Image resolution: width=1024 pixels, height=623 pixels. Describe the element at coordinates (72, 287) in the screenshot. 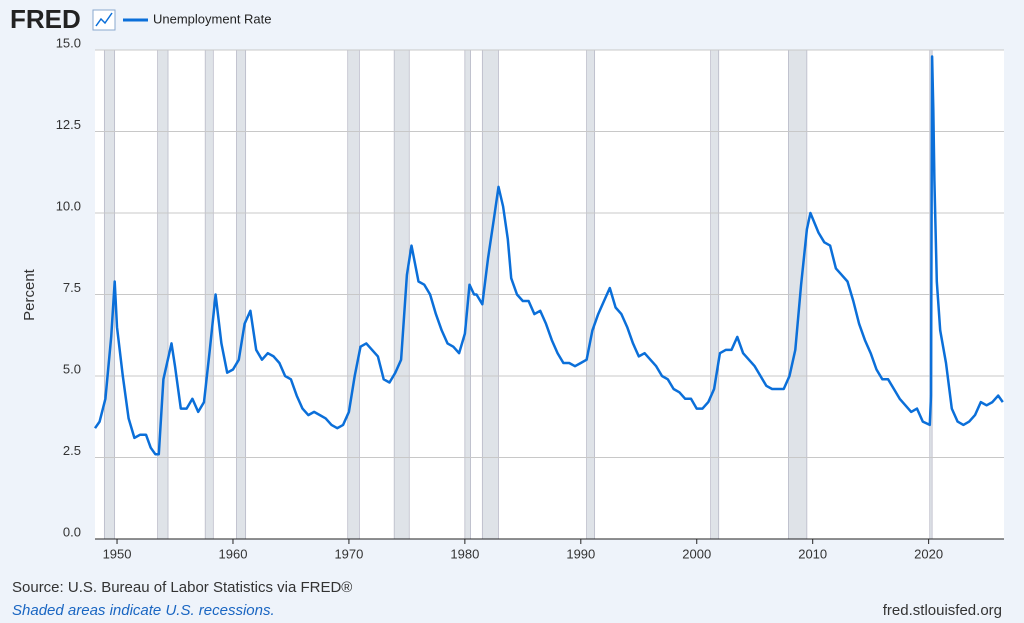

I see `y-tick-label: 7.5` at that location.